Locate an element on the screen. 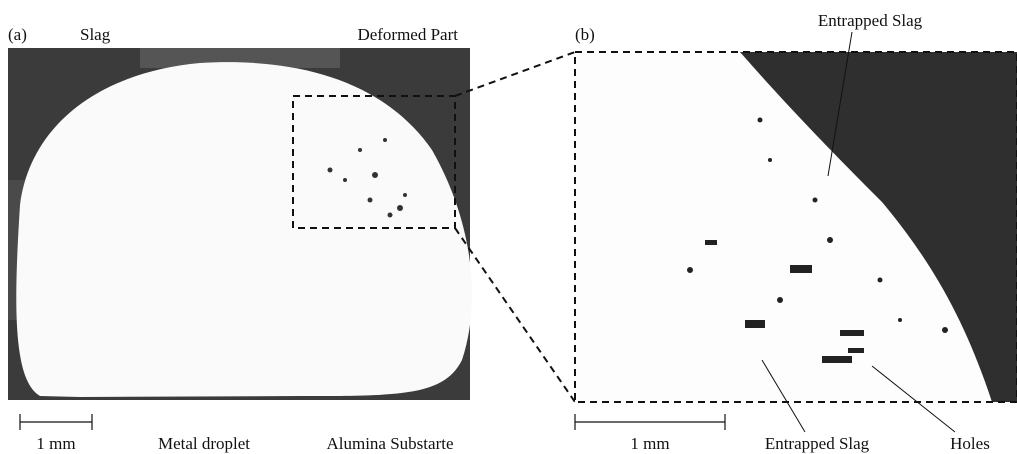 This screenshot has height=454, width=1017. caption: Metal droplet is located at coordinates (204, 443).